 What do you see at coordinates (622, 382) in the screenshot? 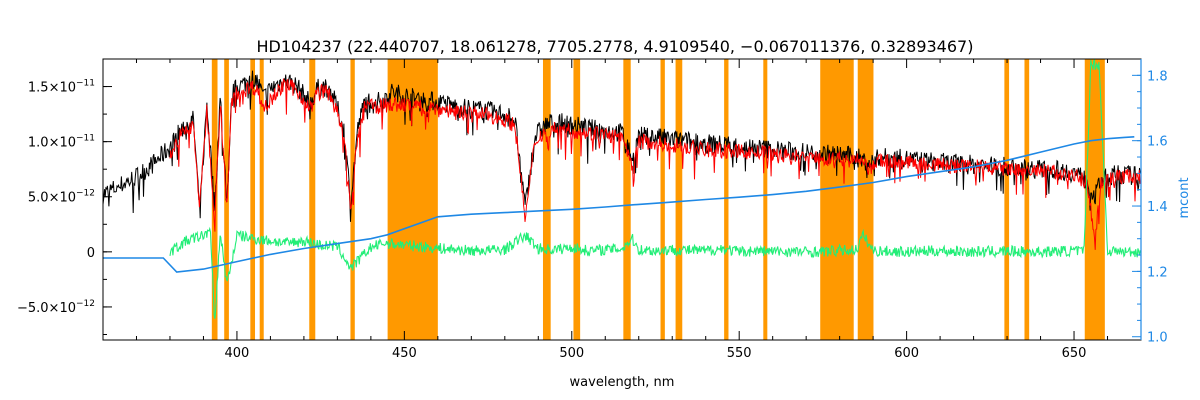
I see `x-axis-title: wavelength, nm` at bounding box center [622, 382].